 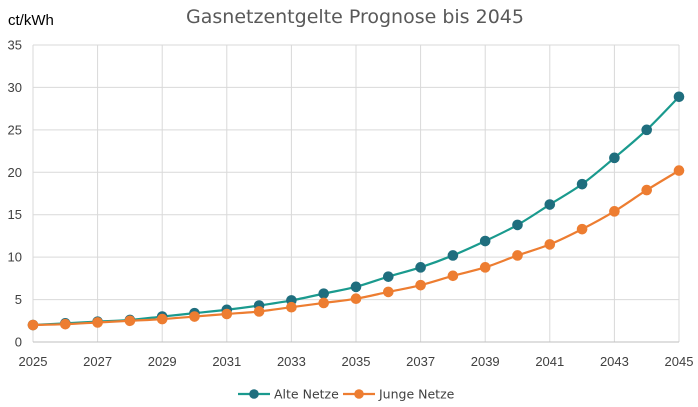 I want to click on x-tick-label: 2045, so click(x=679, y=361).